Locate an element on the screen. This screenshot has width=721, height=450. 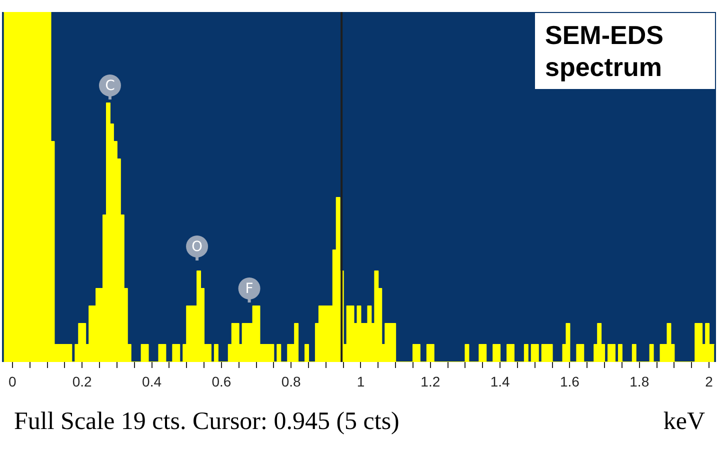
x-tick-label: 1 is located at coordinates (360, 381).